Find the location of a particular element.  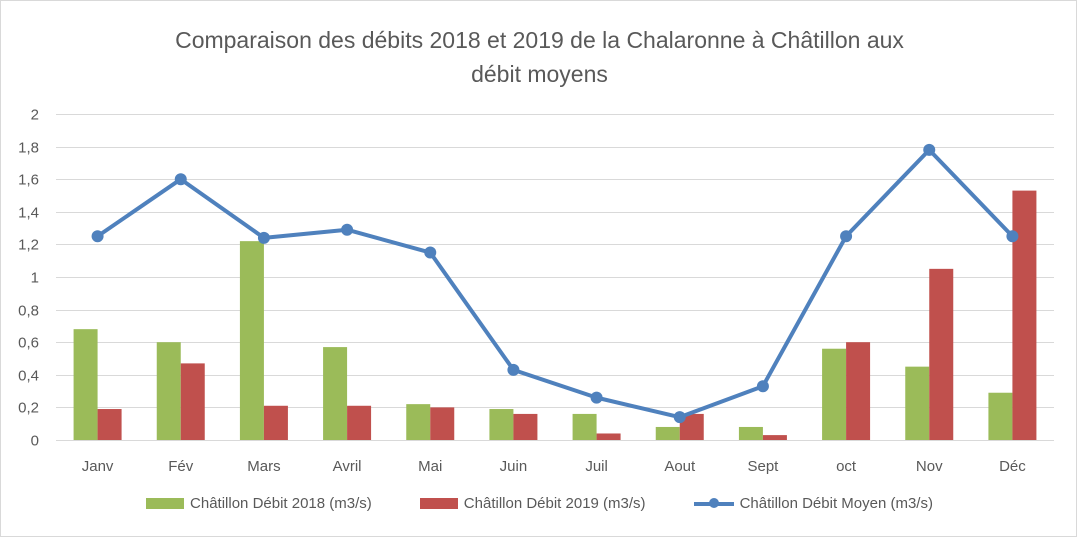

x-tick-label: Janv is located at coordinates (98, 466).